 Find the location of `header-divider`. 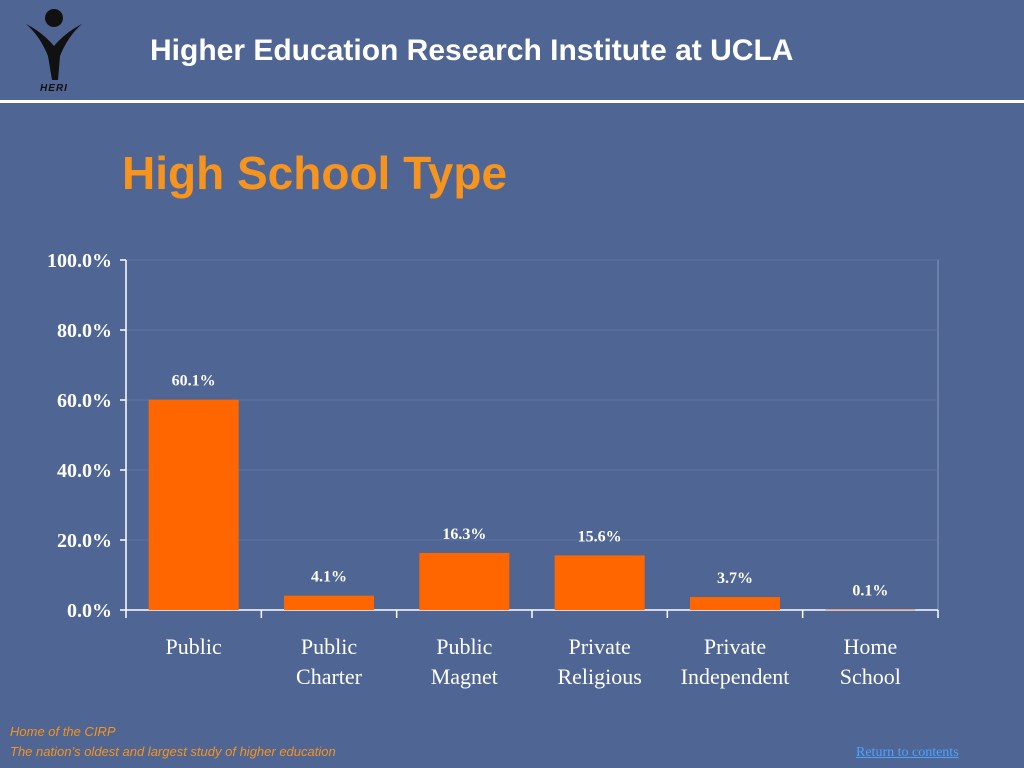

header-divider is located at coordinates (512, 101).